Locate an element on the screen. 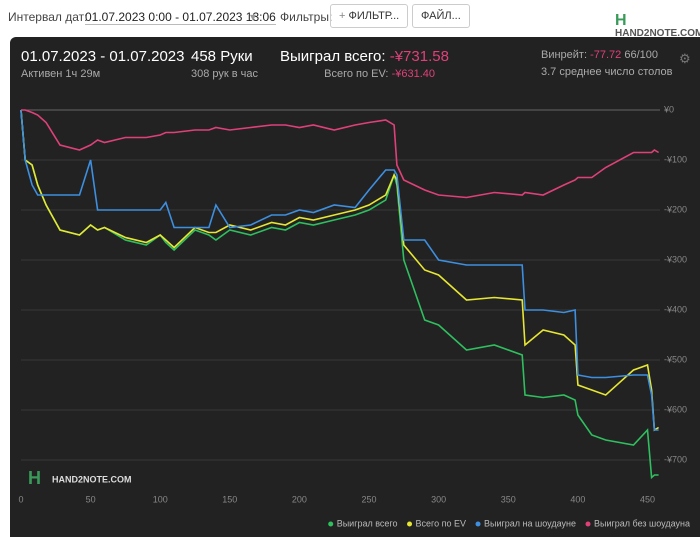  won-value: -¥731.58 is located at coordinates (419, 56).